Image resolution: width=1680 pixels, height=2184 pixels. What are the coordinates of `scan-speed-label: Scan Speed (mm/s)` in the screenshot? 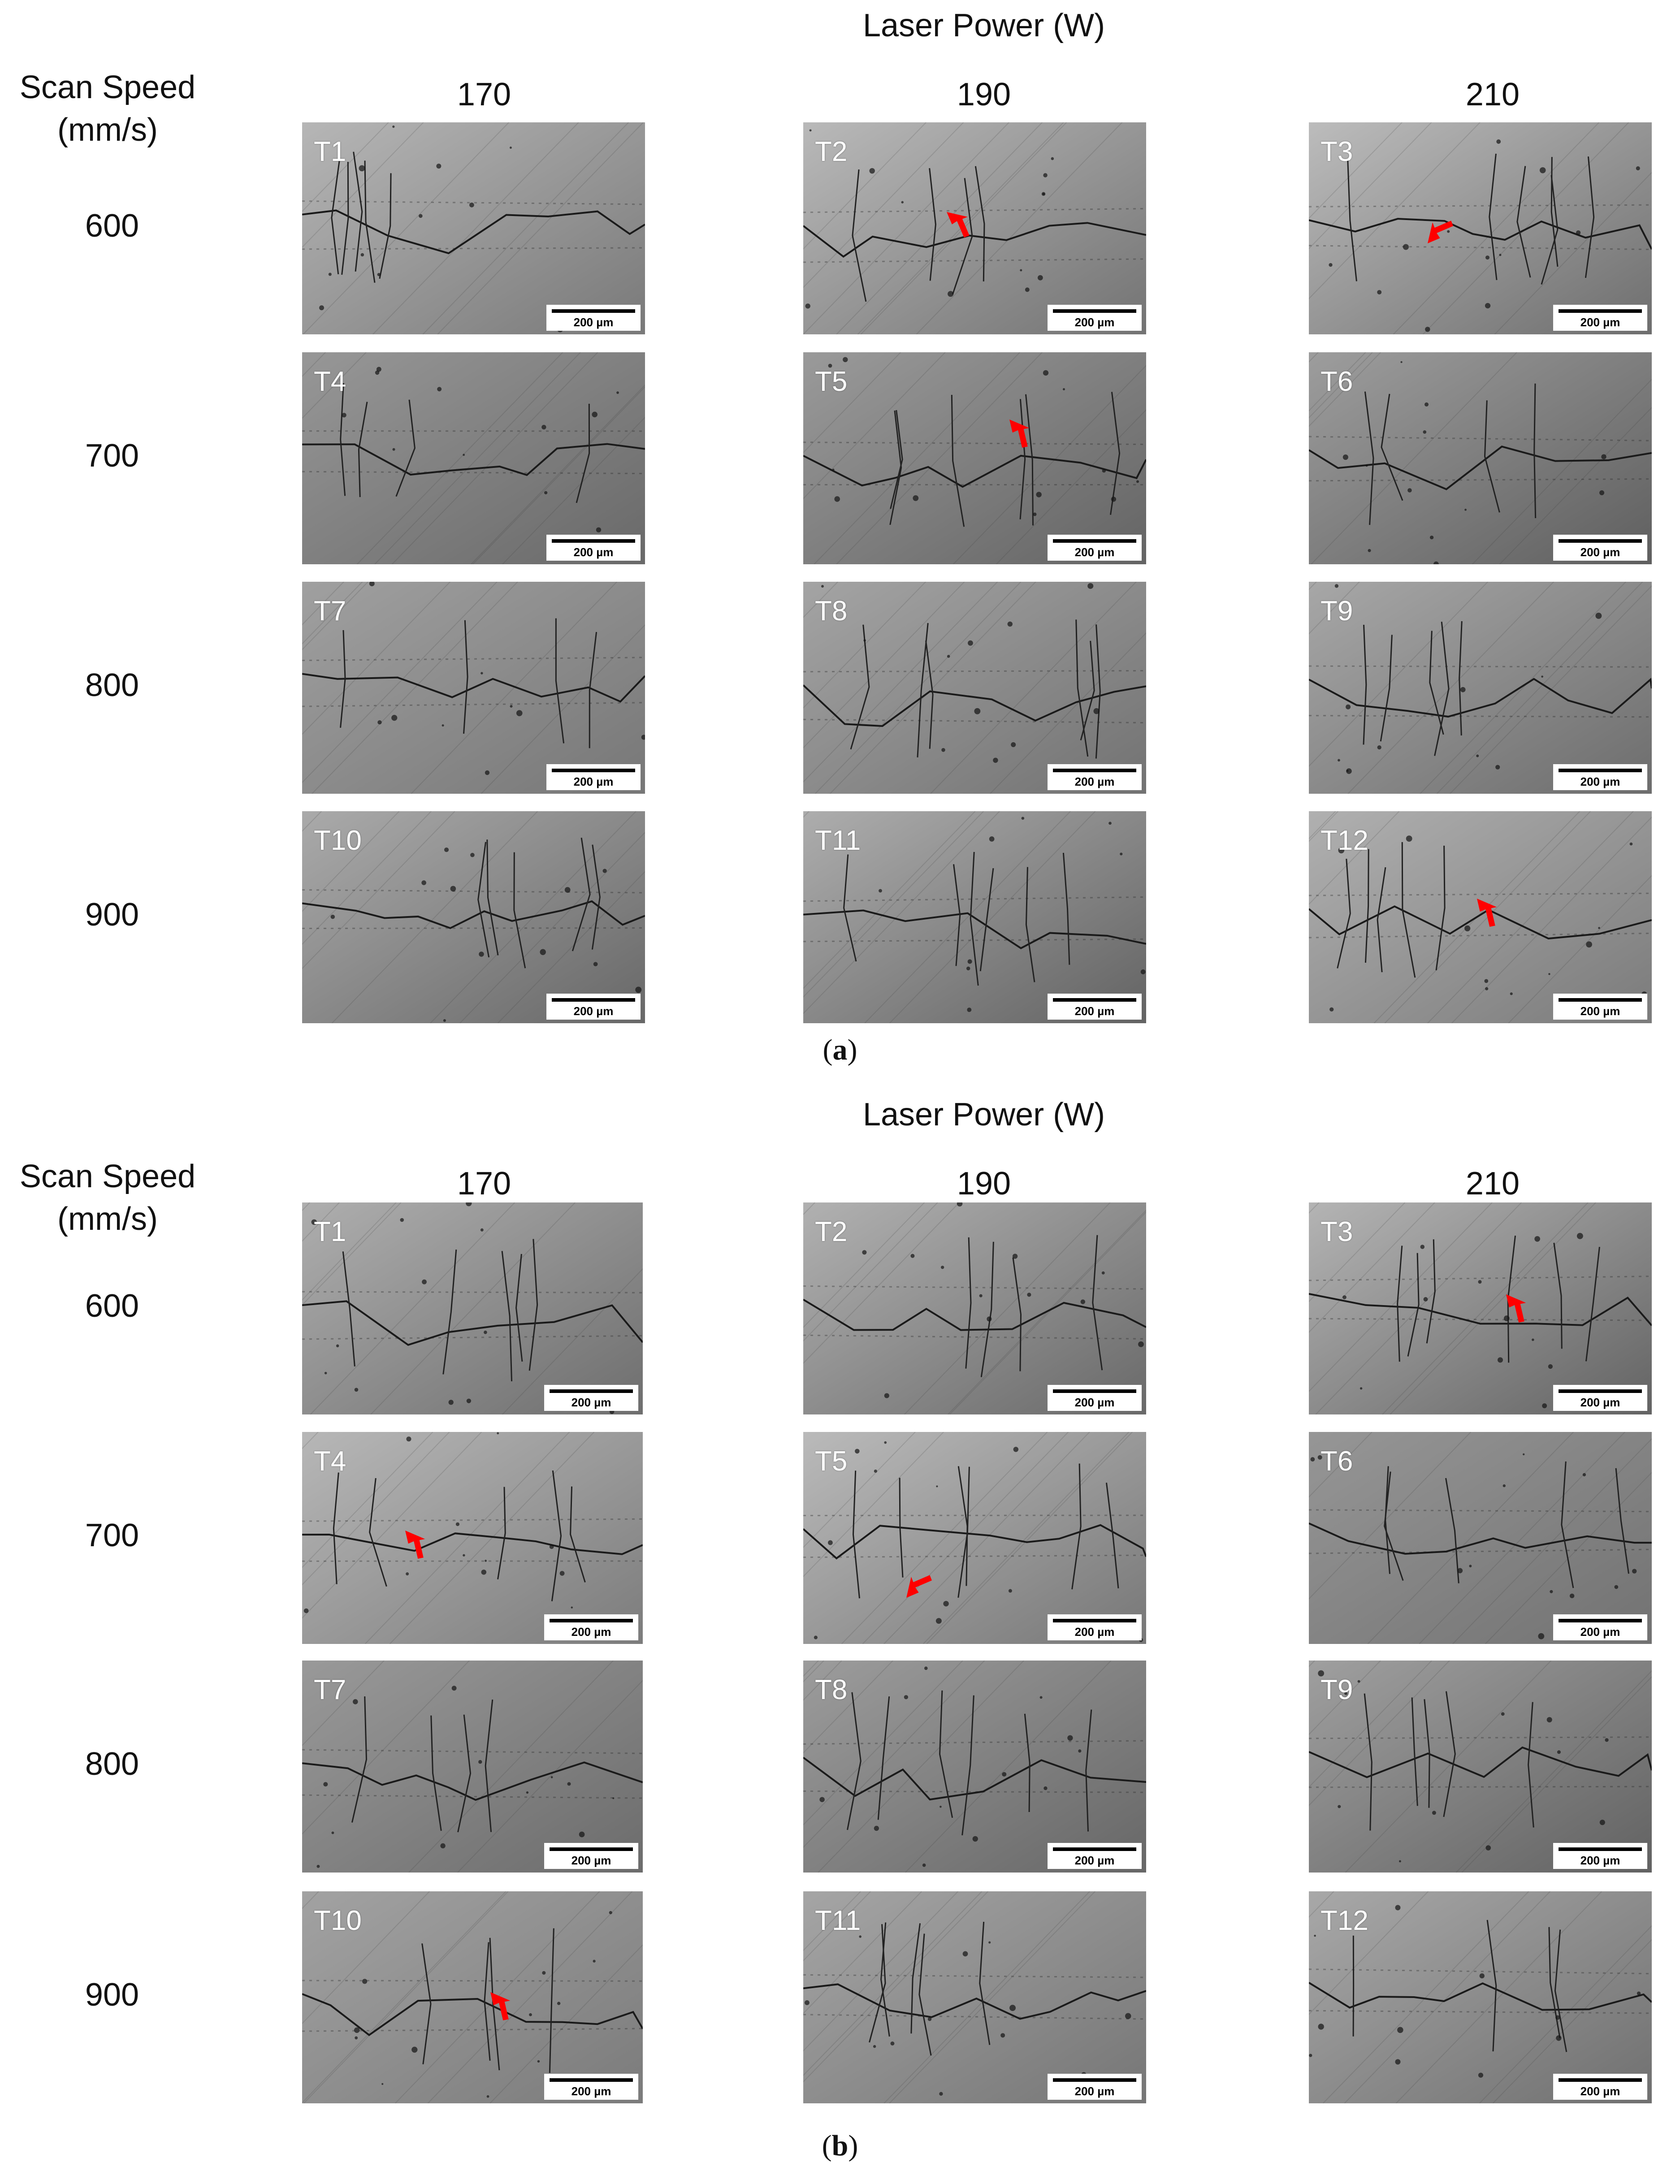 It's located at (107, 1198).